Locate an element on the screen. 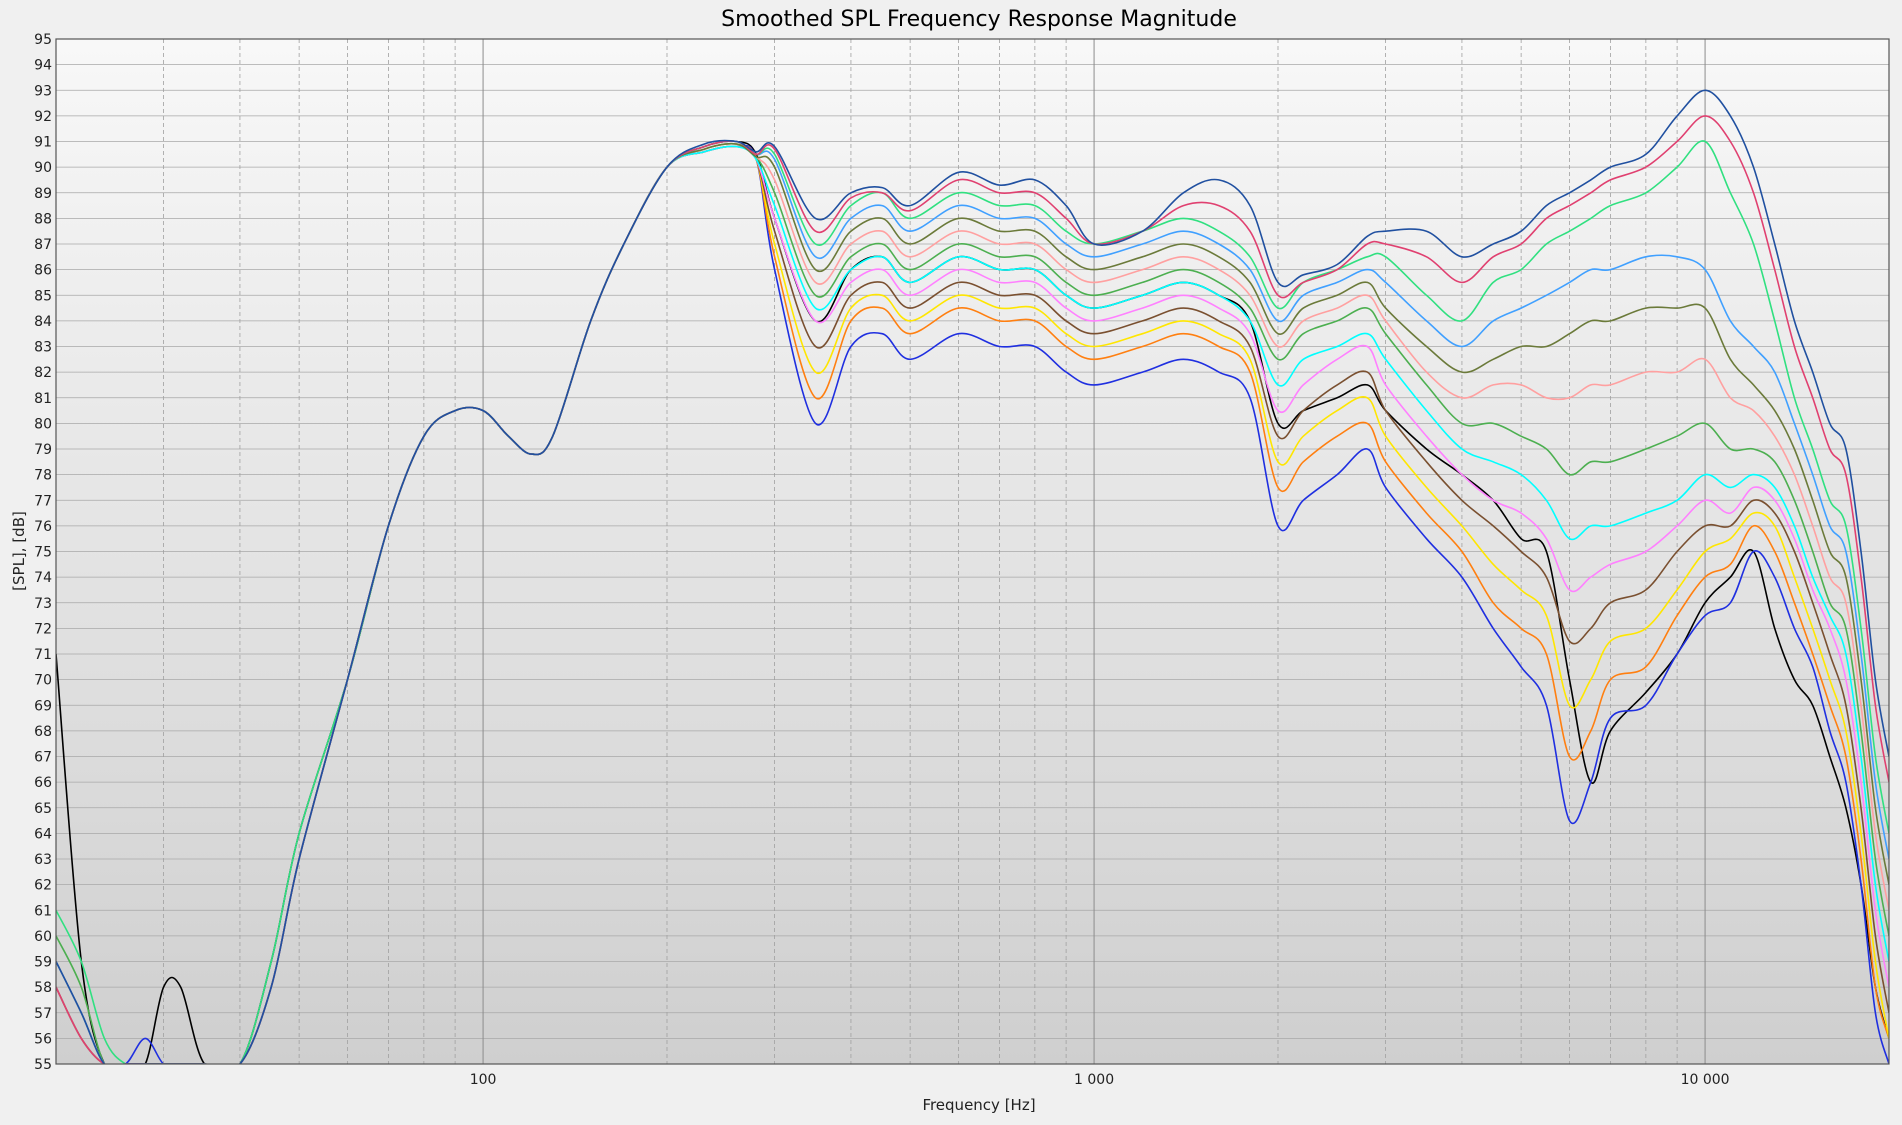  y-tick-label: 58 is located at coordinates (43, 988).